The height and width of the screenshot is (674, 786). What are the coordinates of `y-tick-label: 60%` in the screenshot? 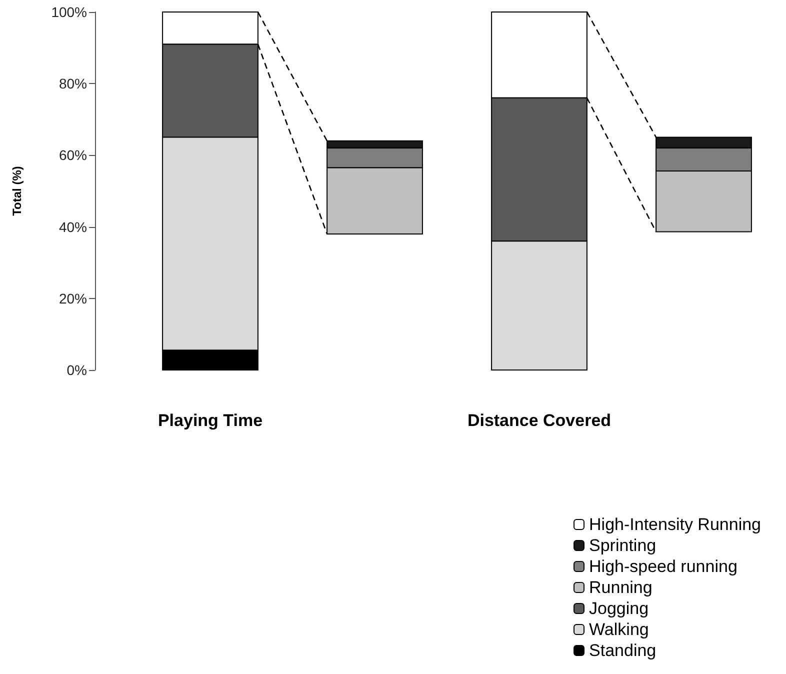 It's located at (72, 155).